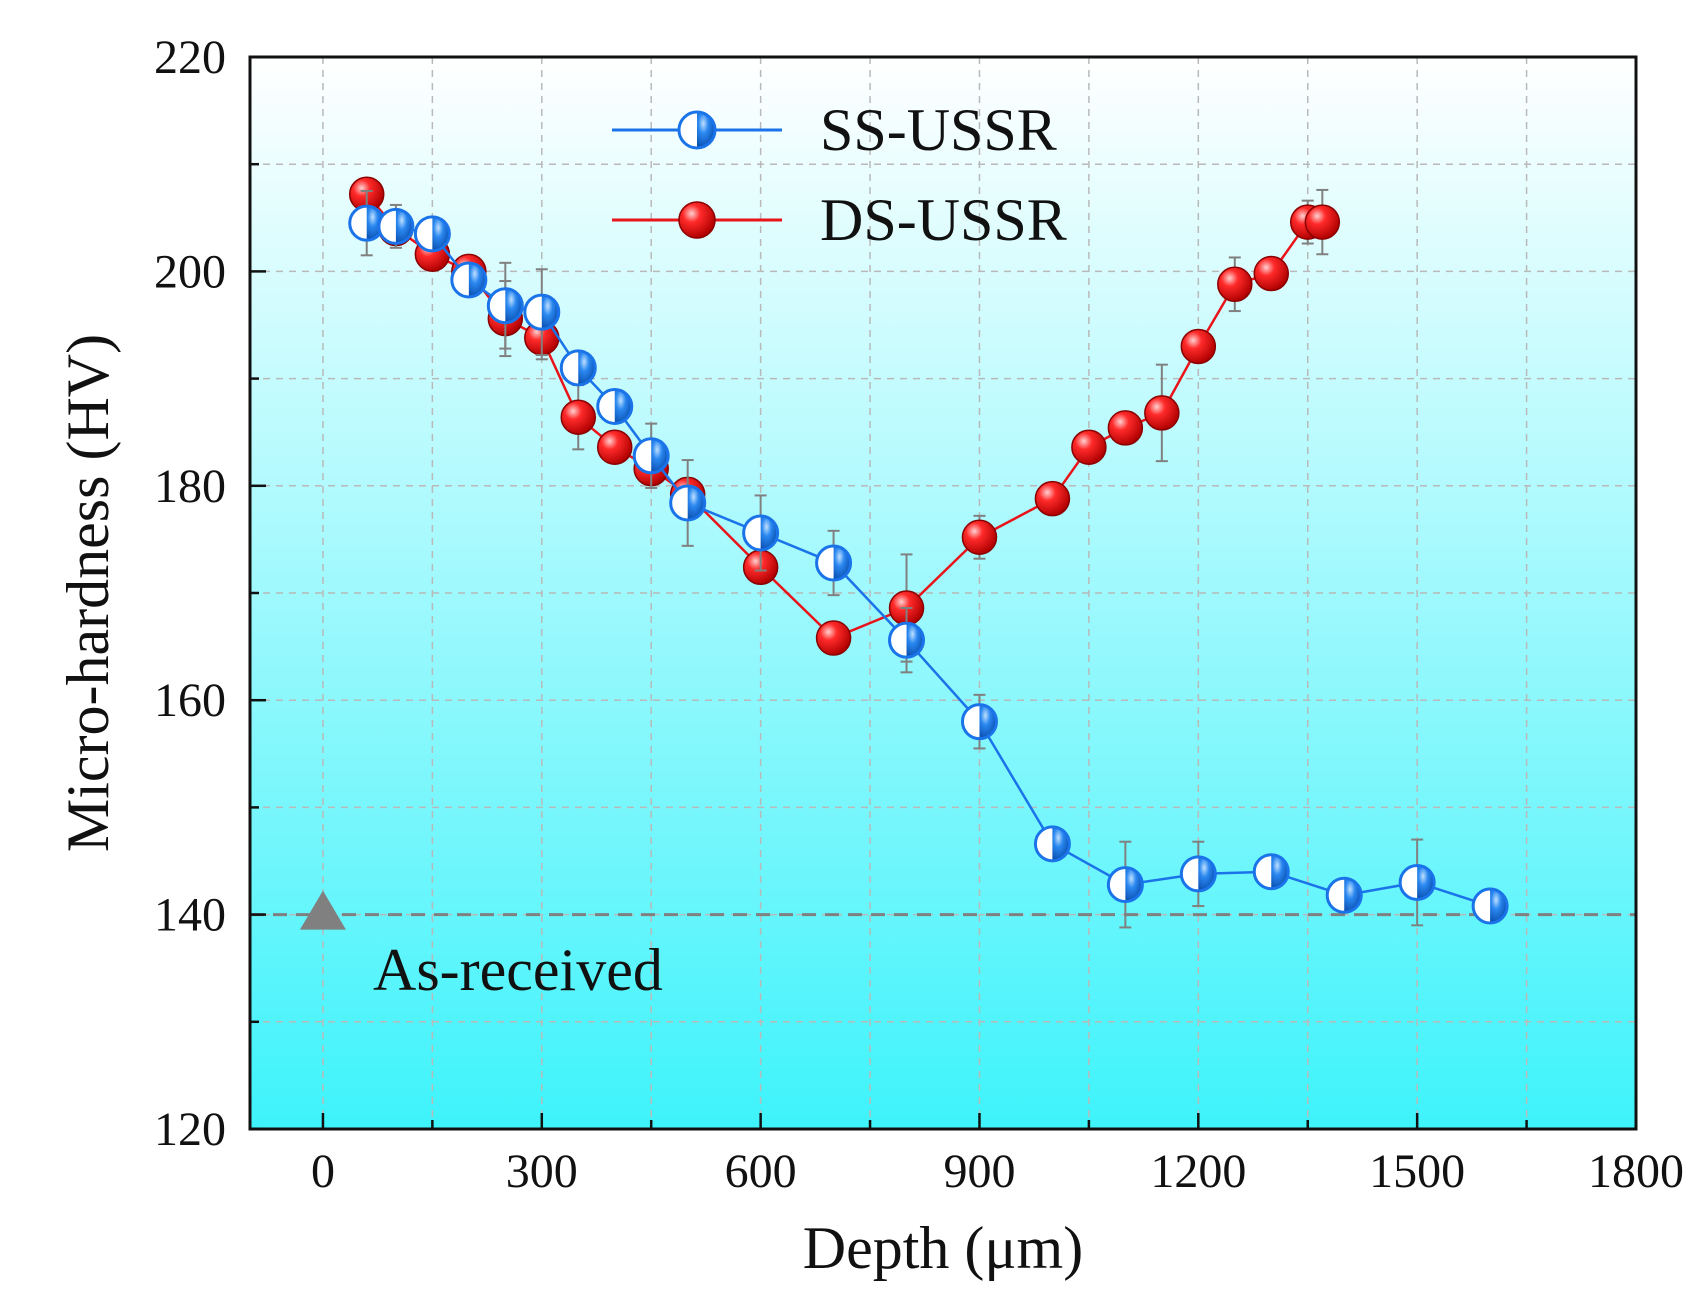  I want to click on x-tick-label: 1500, so click(1417, 1171).